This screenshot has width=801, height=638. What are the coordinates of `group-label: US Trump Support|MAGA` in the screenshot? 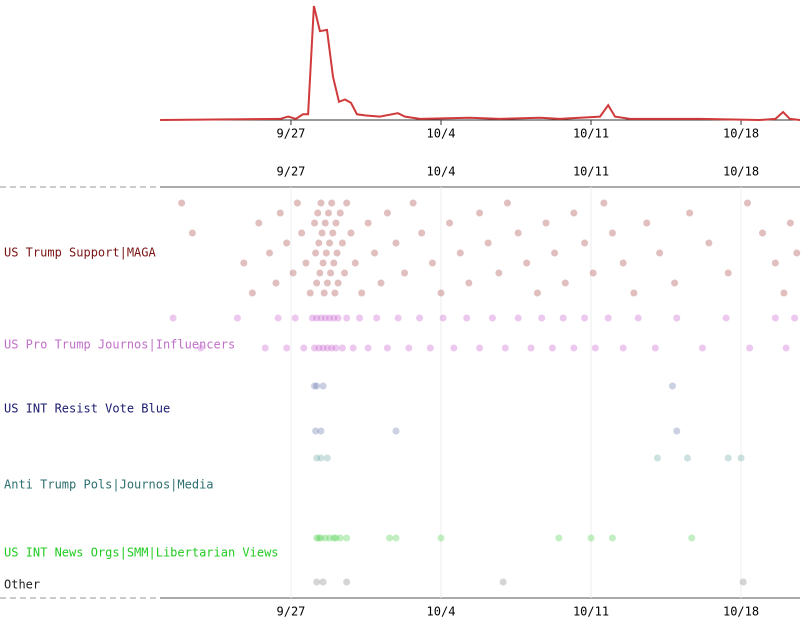 It's located at (80, 253).